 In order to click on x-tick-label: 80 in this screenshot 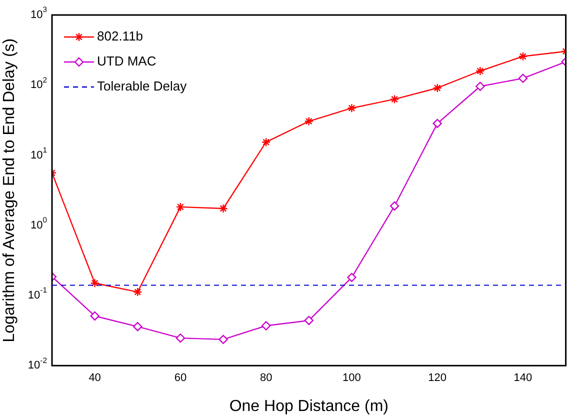, I will do `click(266, 378)`.